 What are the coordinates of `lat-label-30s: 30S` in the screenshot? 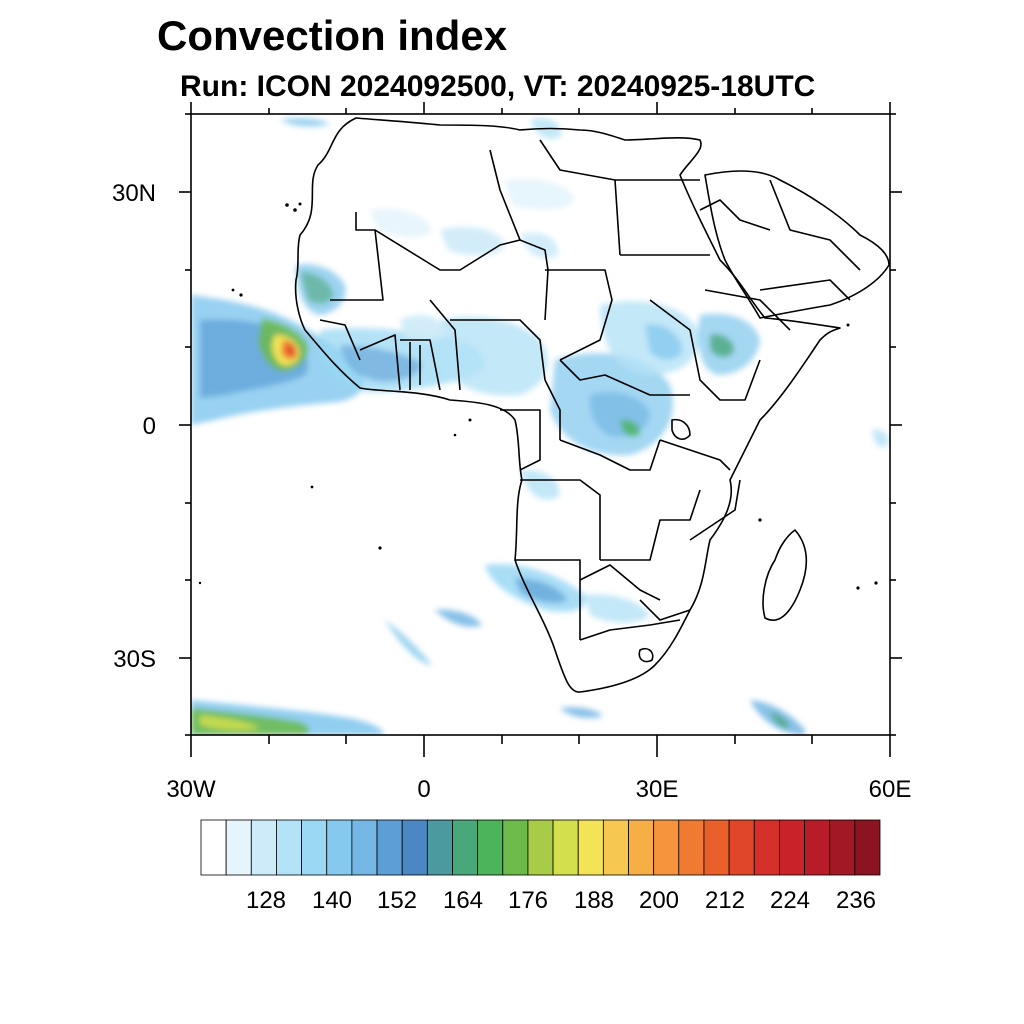 It's located at (134, 659).